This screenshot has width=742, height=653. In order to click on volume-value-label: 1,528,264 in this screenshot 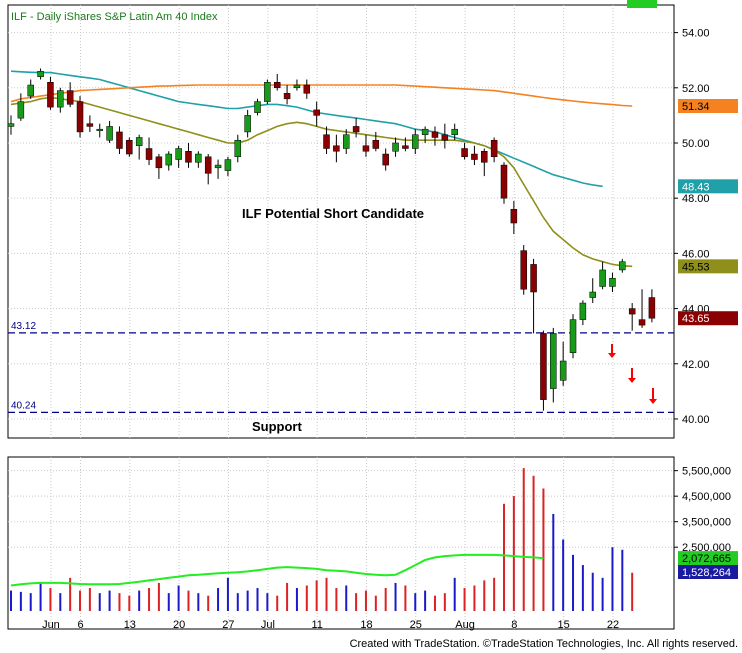, I will do `click(706, 573)`.